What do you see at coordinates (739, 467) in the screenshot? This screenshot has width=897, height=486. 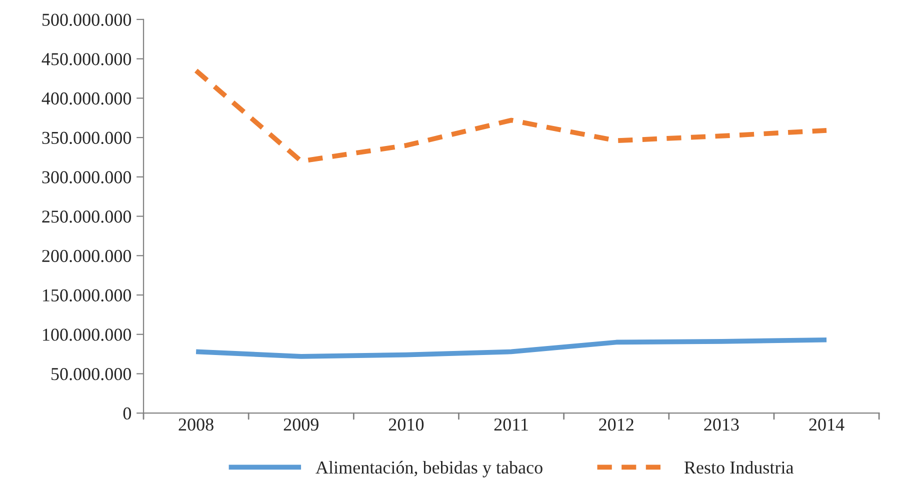 I see `legend-label: Resto Industria` at bounding box center [739, 467].